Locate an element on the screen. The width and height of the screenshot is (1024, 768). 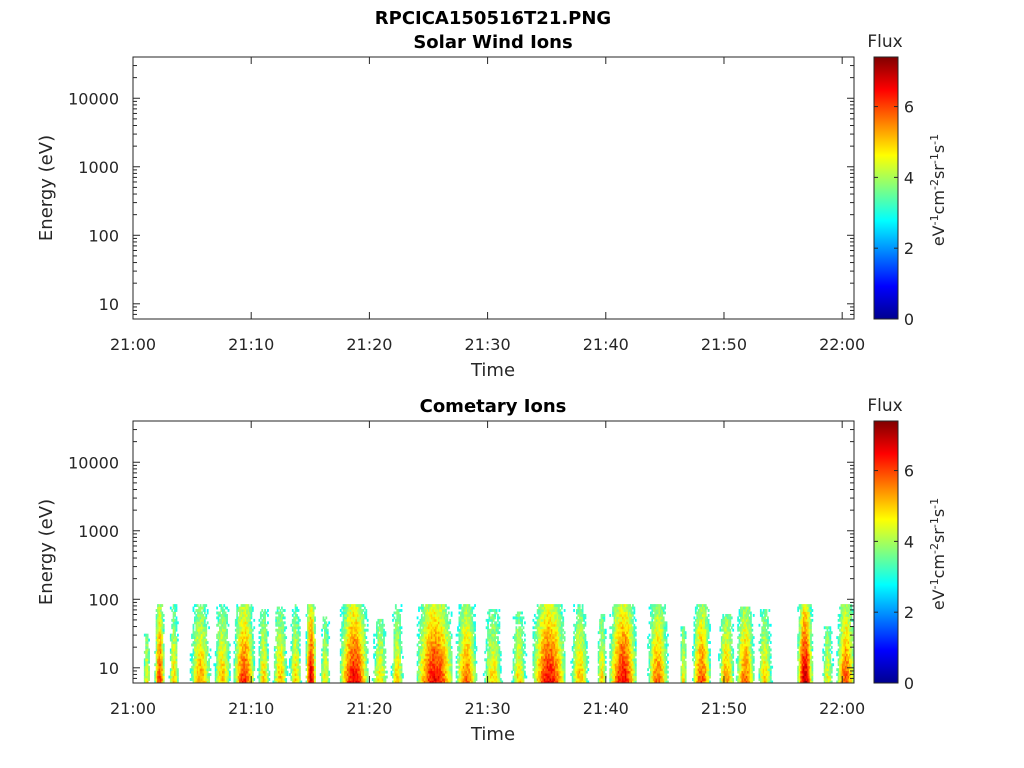
colorbar is located at coordinates (886, 188).